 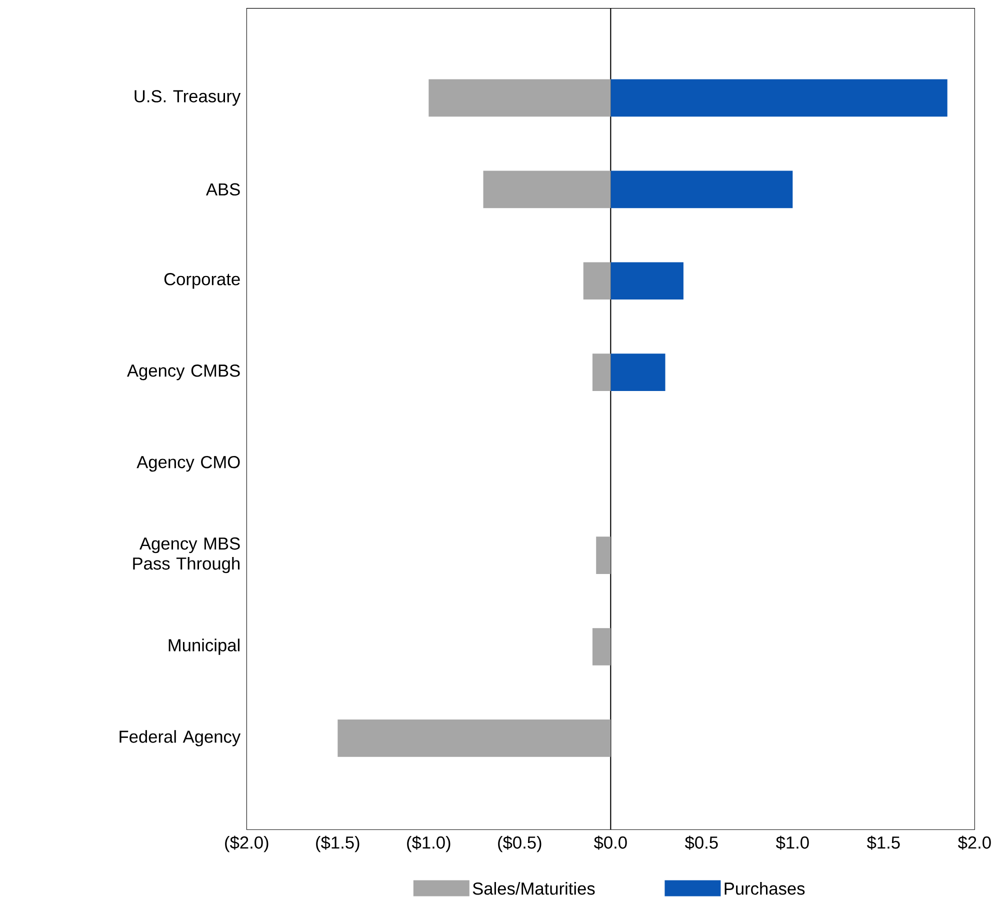 What do you see at coordinates (533, 888) in the screenshot?
I see `legend-label: Sales/Maturities` at bounding box center [533, 888].